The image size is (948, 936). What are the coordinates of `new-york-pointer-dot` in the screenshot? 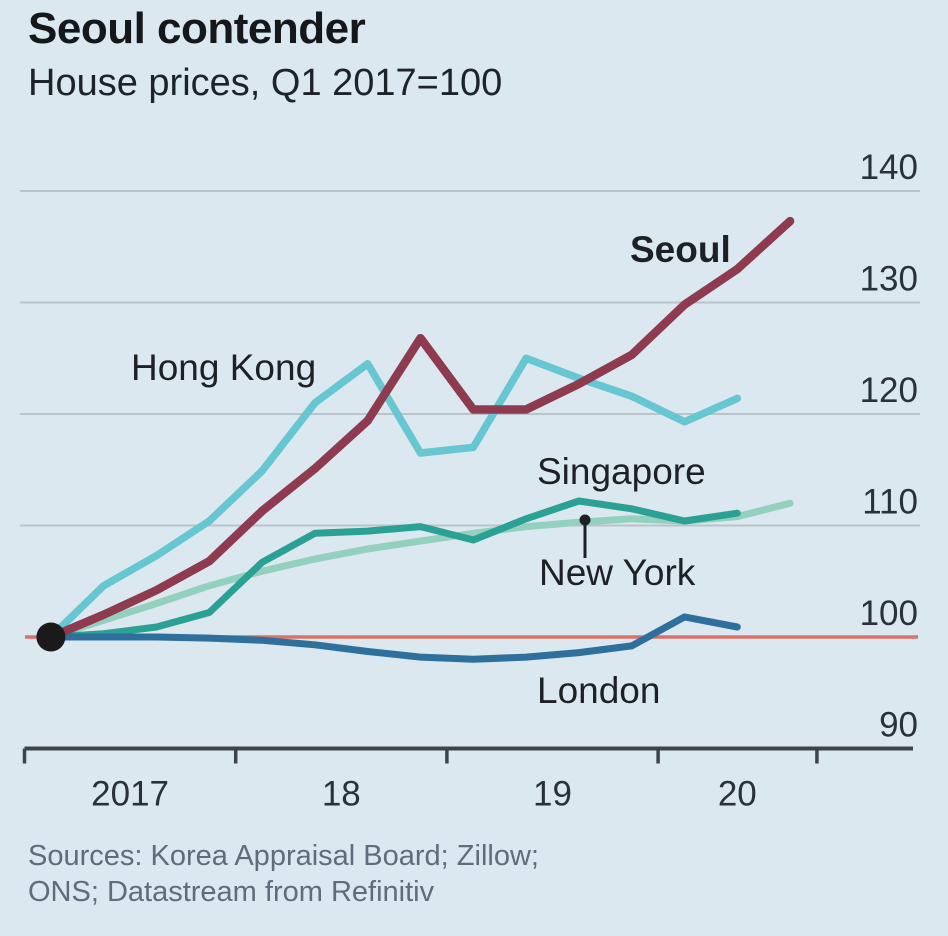 It's located at (585, 520).